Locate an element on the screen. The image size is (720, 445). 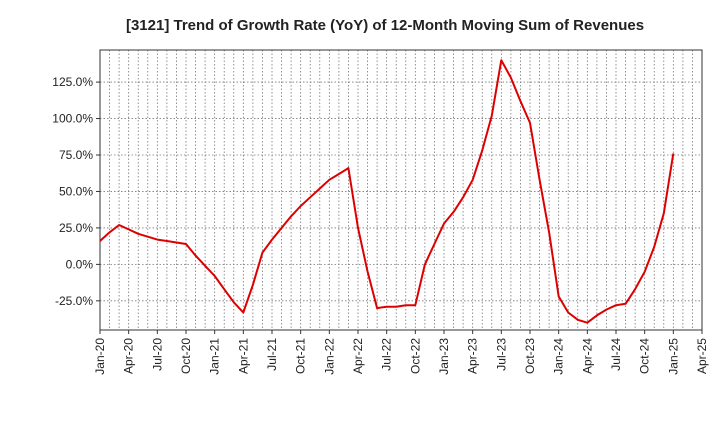
x-tick-label: Jan-22 is located at coordinates (329, 356).